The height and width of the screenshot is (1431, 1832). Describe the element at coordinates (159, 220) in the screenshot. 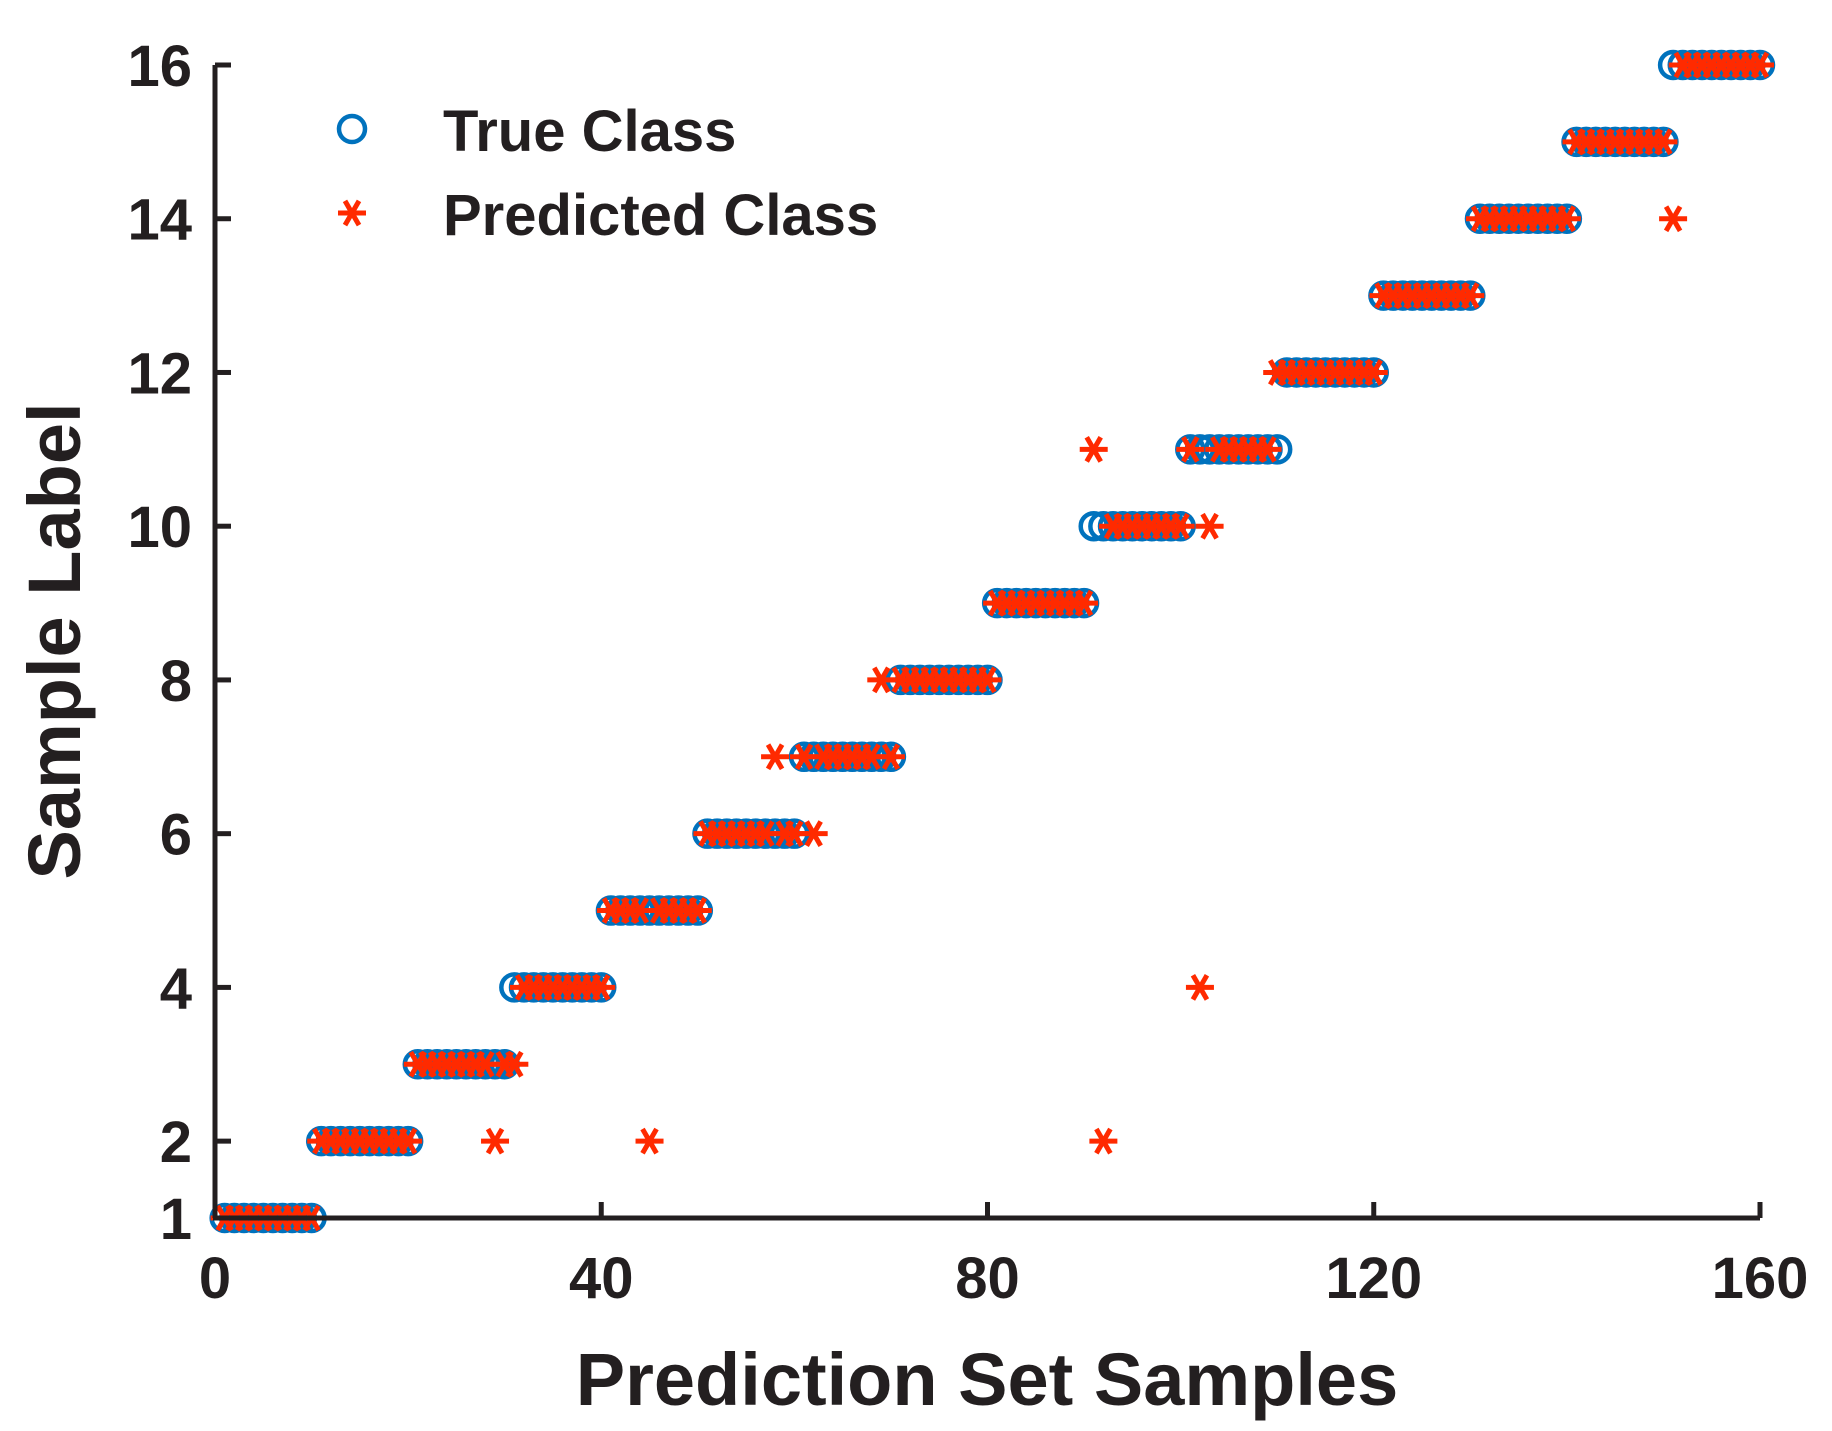

I see `y-tick-label: 14` at that location.